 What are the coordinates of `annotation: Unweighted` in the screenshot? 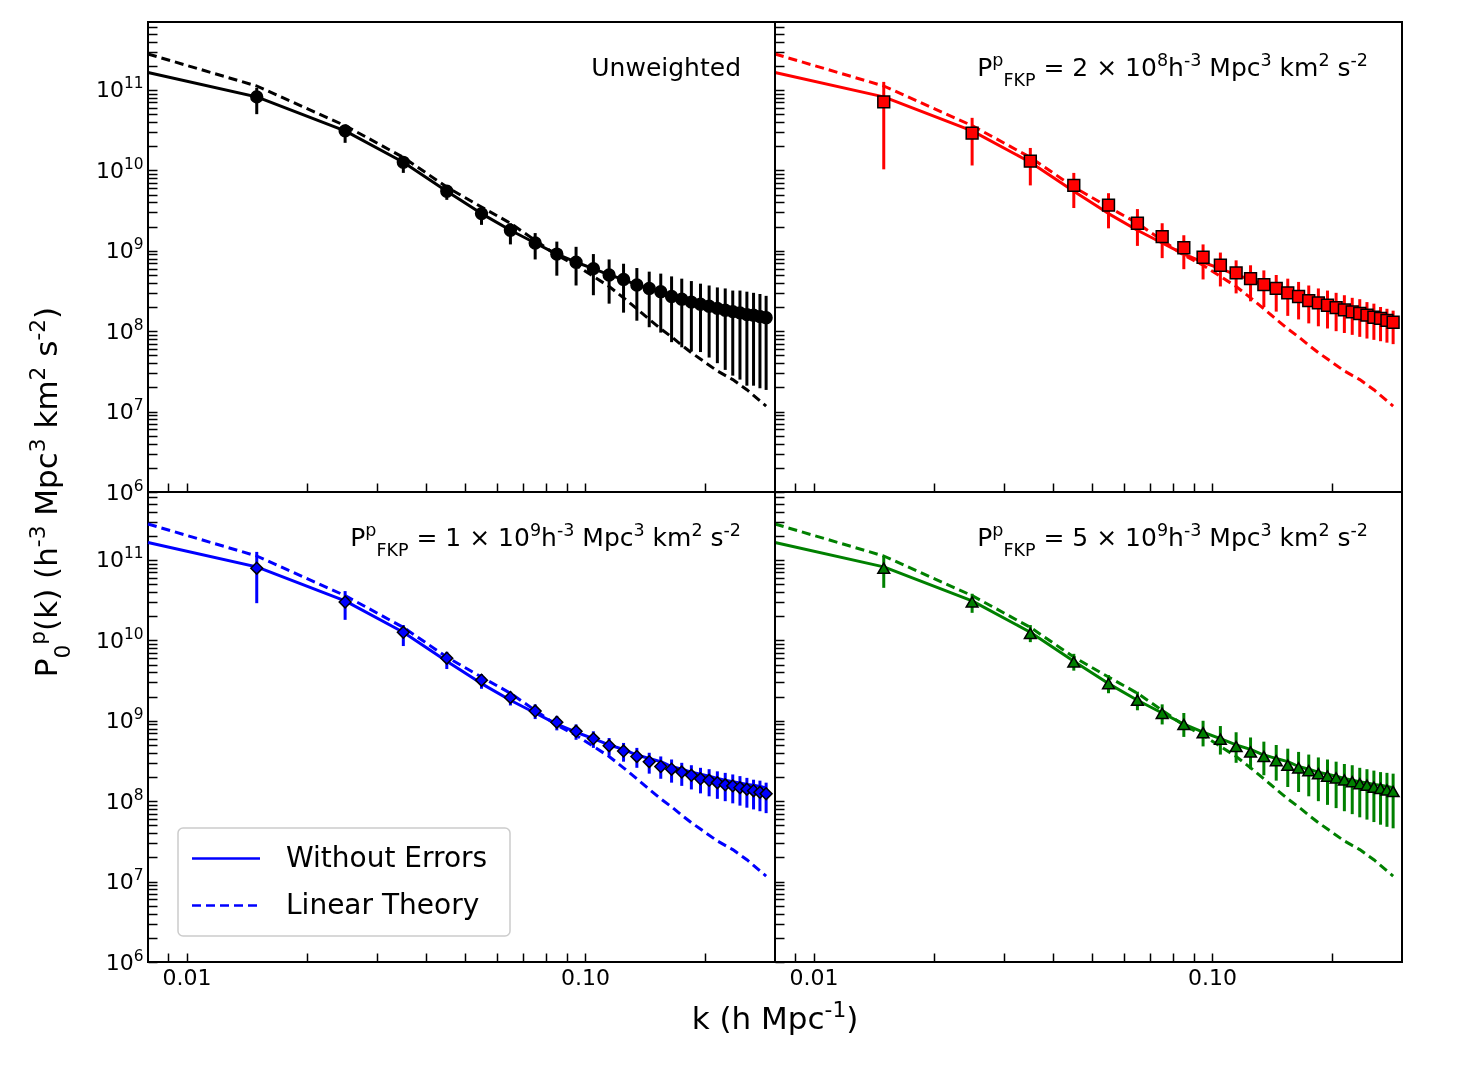 It's located at (666, 67).